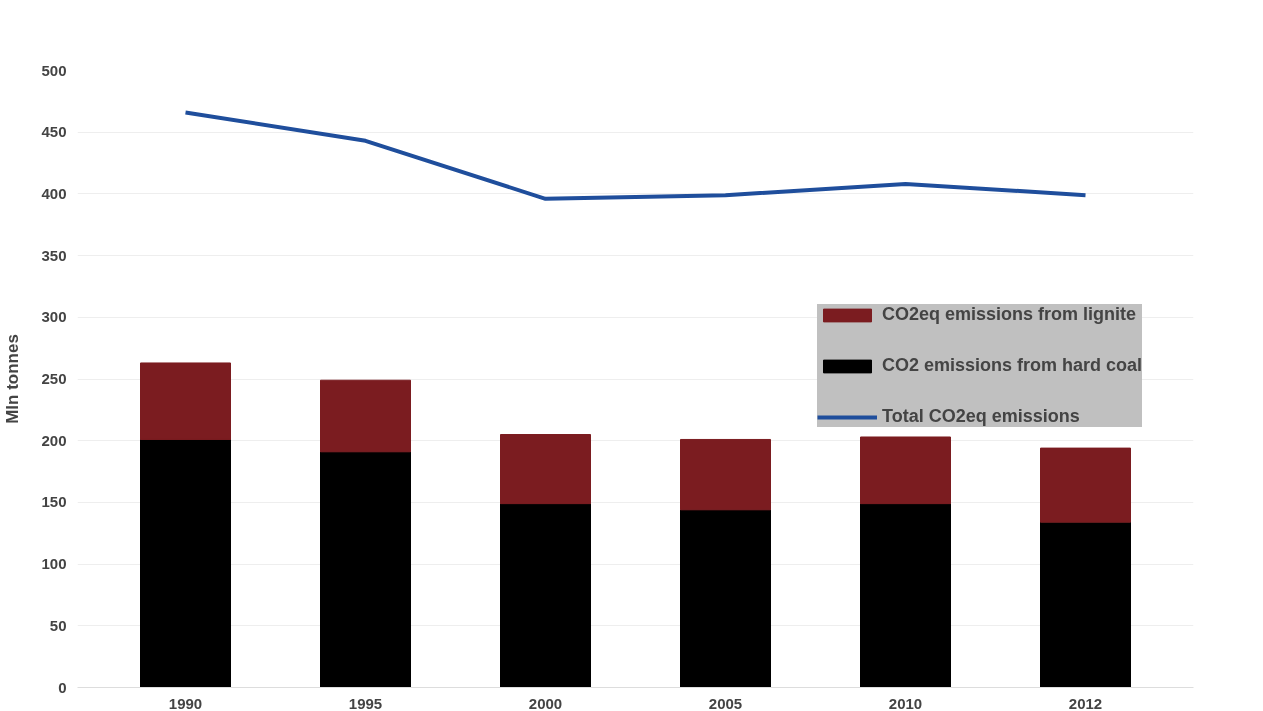 The image size is (1263, 711). What do you see at coordinates (635, 155) in the screenshot?
I see `line-series` at bounding box center [635, 155].